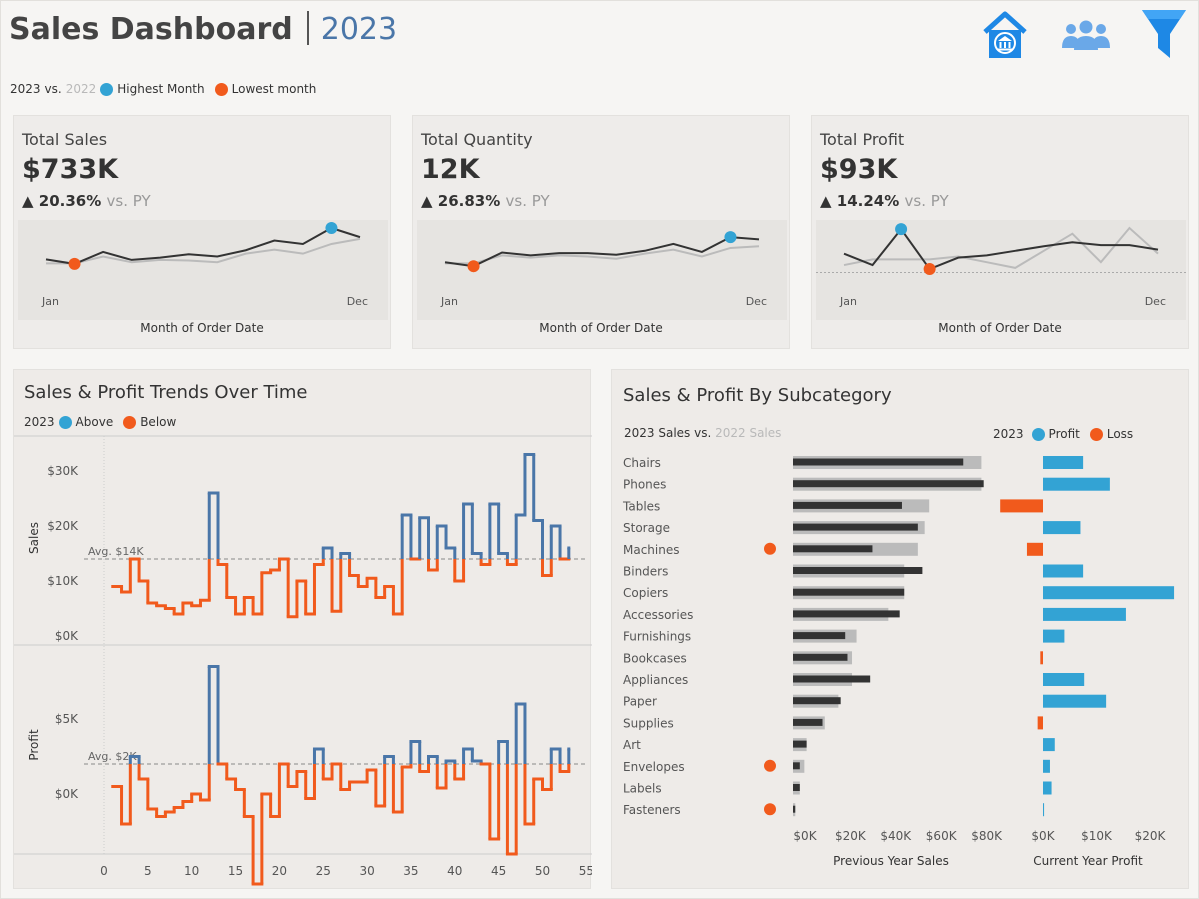  Describe the element at coordinates (34, 745) in the screenshot. I see `profit-axis-label: Profit` at that location.